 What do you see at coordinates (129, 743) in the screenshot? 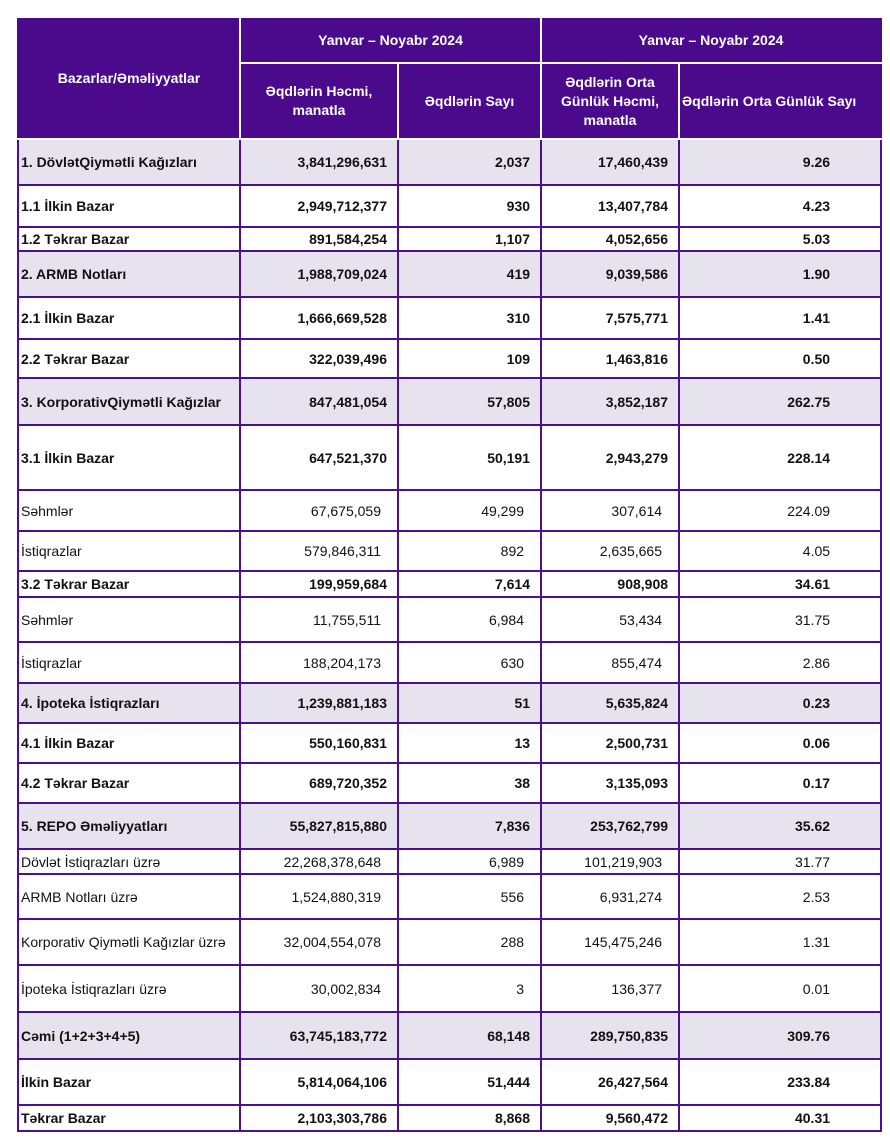
I see `row-label: 4.1 İlkin Bazar` at bounding box center [129, 743].